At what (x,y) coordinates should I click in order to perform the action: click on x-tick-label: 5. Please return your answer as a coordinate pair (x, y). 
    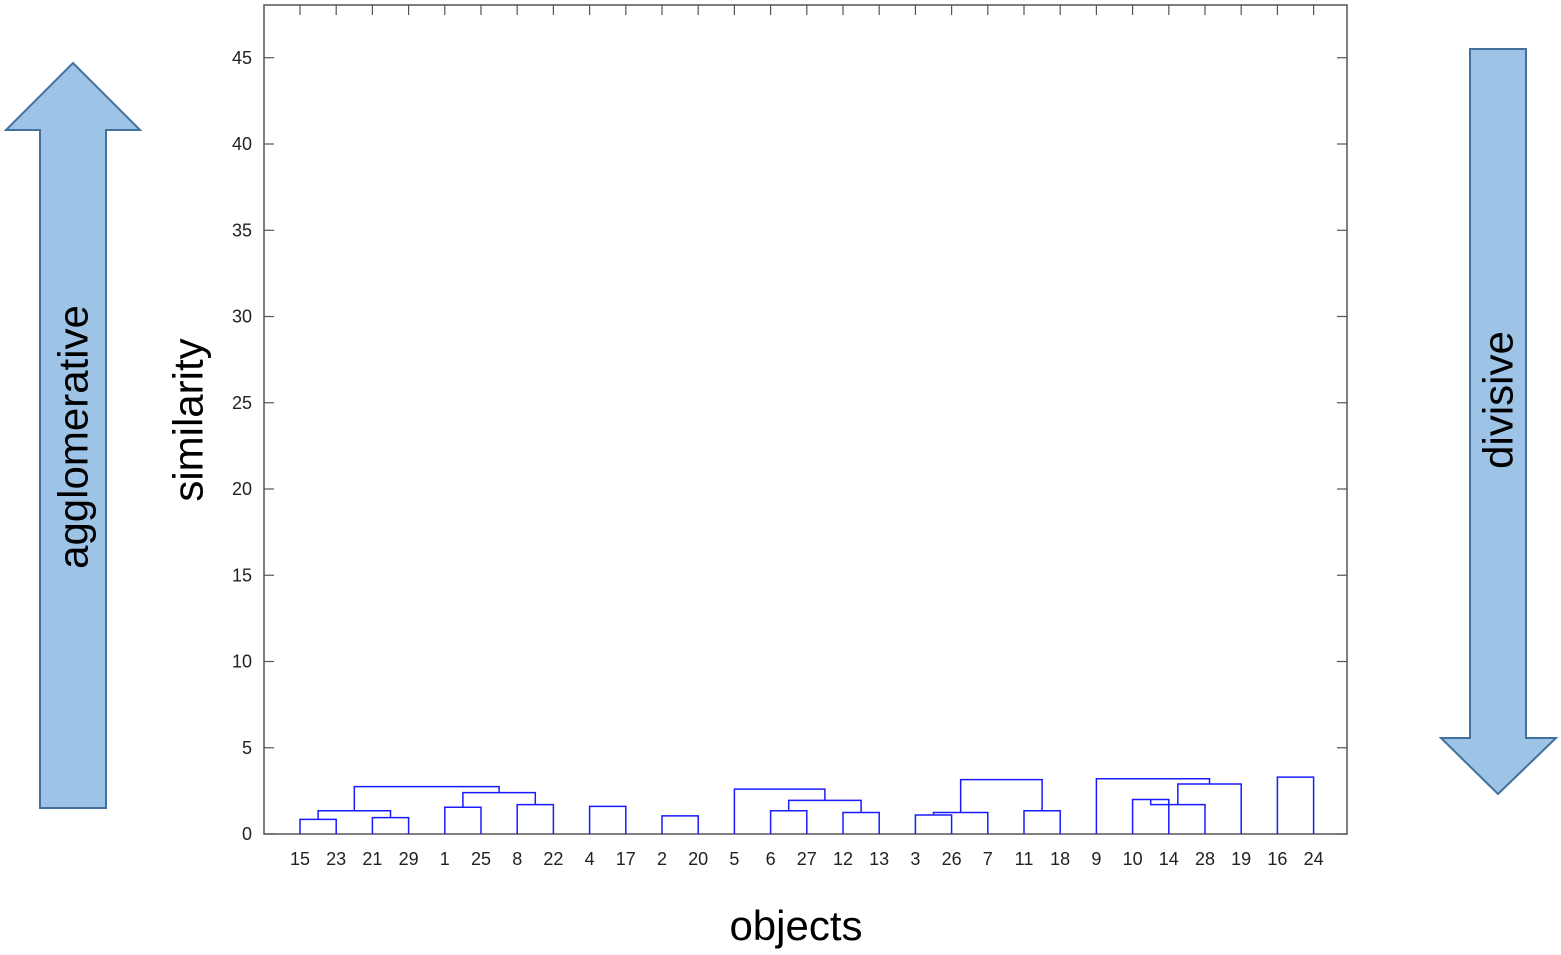
    Looking at the image, I should click on (734, 859).